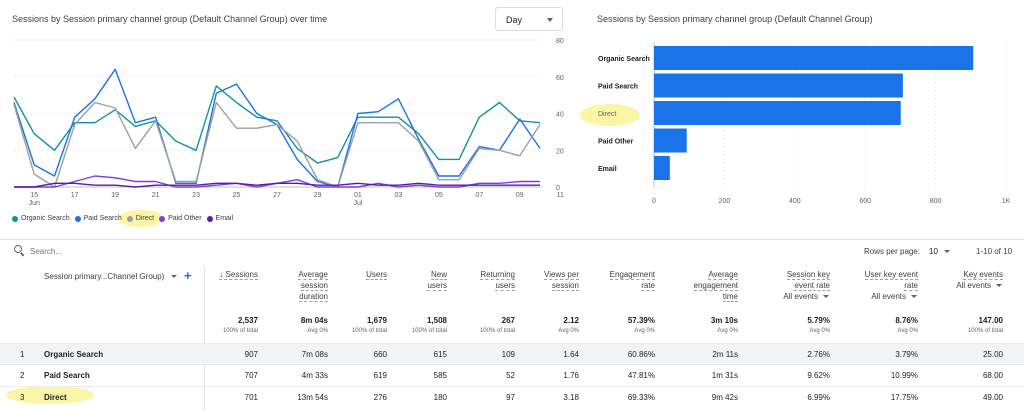 This screenshot has height=411, width=1024. Describe the element at coordinates (22, 397) in the screenshot. I see `row-index: 3` at that location.